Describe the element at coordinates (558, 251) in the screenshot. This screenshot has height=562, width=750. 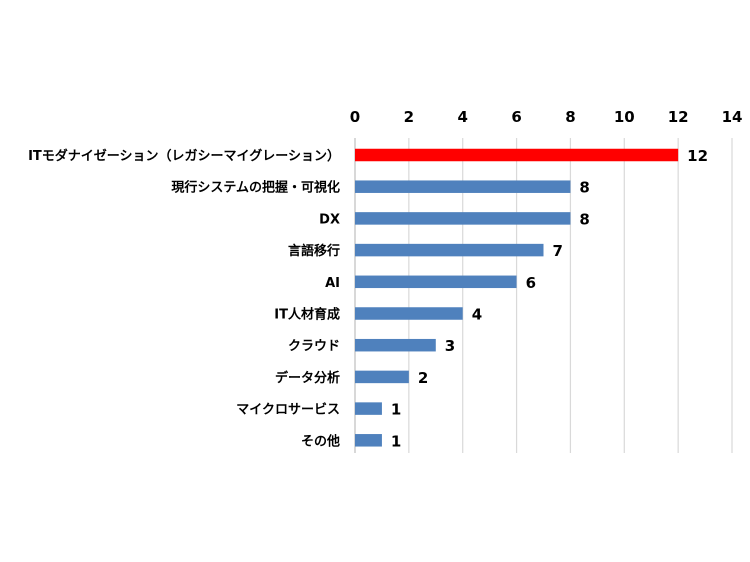
I see `data-label: 7` at that location.